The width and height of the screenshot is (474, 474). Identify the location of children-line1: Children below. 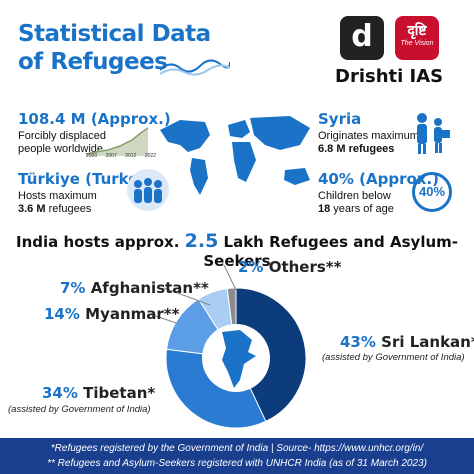
(354, 196).